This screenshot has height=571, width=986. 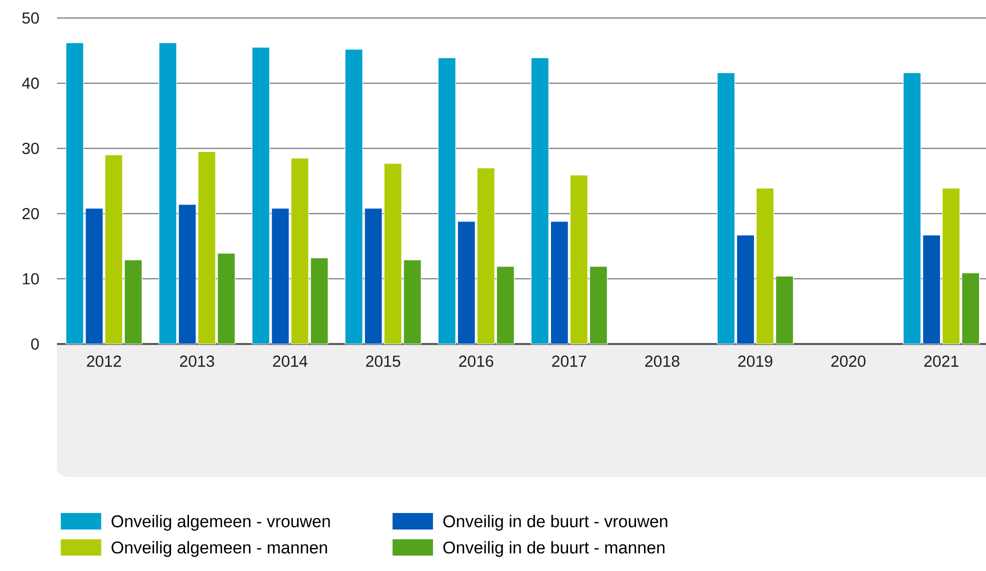 What do you see at coordinates (383, 361) in the screenshot?
I see `x-tick-label: 2015` at bounding box center [383, 361].